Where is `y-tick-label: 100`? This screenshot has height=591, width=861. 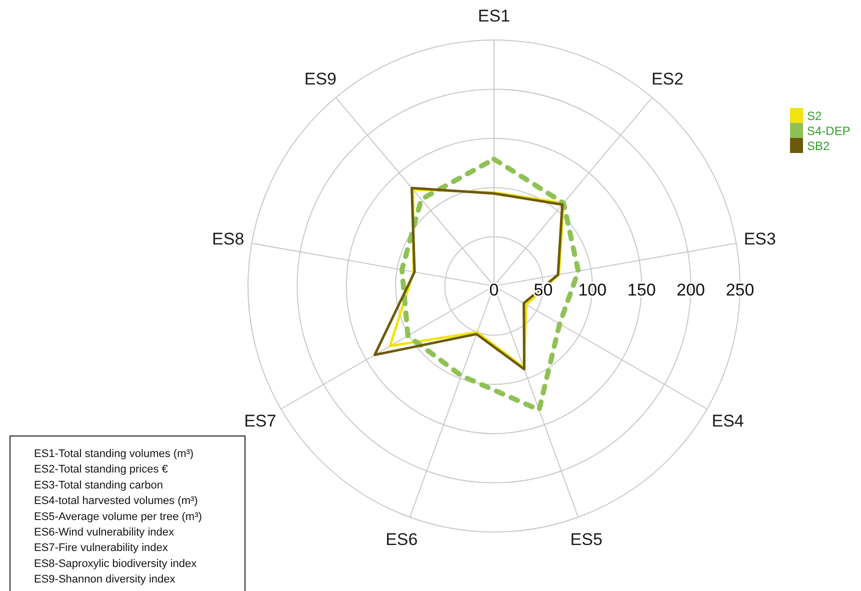 y-tick-label: 100 is located at coordinates (592, 290).